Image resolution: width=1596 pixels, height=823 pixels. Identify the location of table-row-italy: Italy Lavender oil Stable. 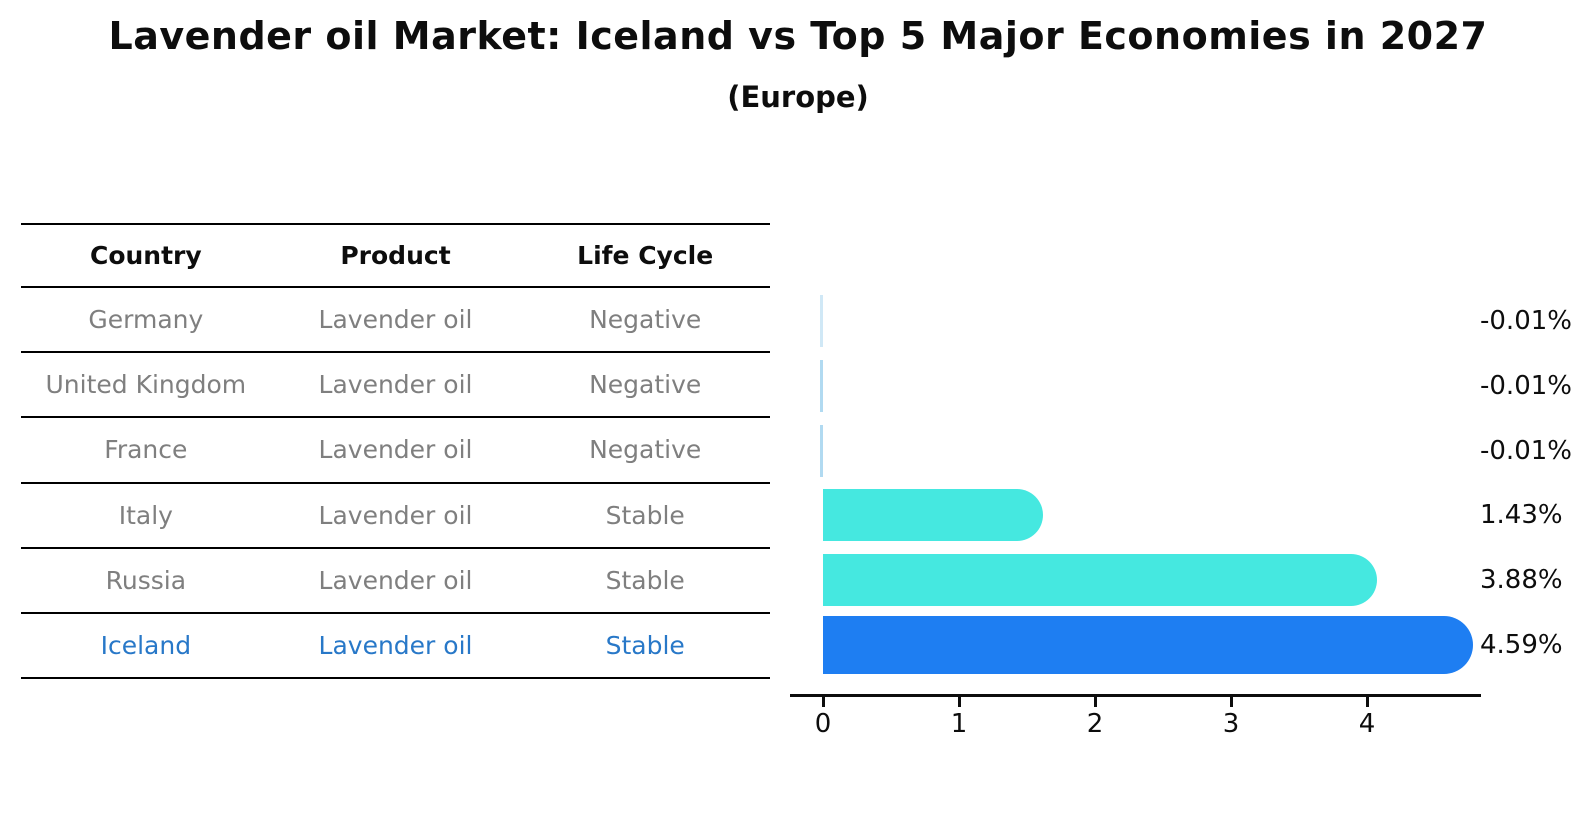
(395, 516).